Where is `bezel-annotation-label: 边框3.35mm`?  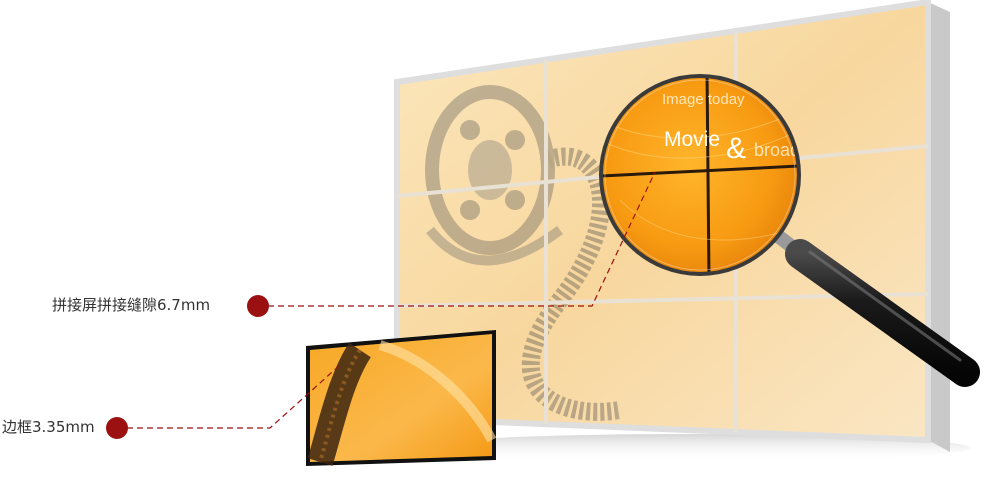
bezel-annotation-label: 边框3.35mm is located at coordinates (48, 427).